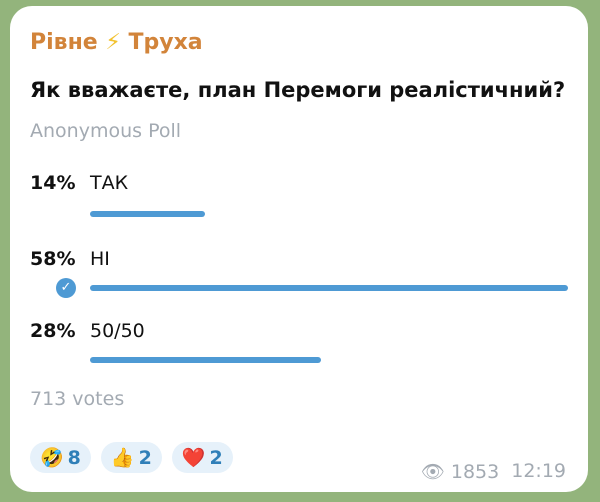 The height and width of the screenshot is (502, 600). I want to click on reaction-heart: ❤️ 2, so click(202, 457).